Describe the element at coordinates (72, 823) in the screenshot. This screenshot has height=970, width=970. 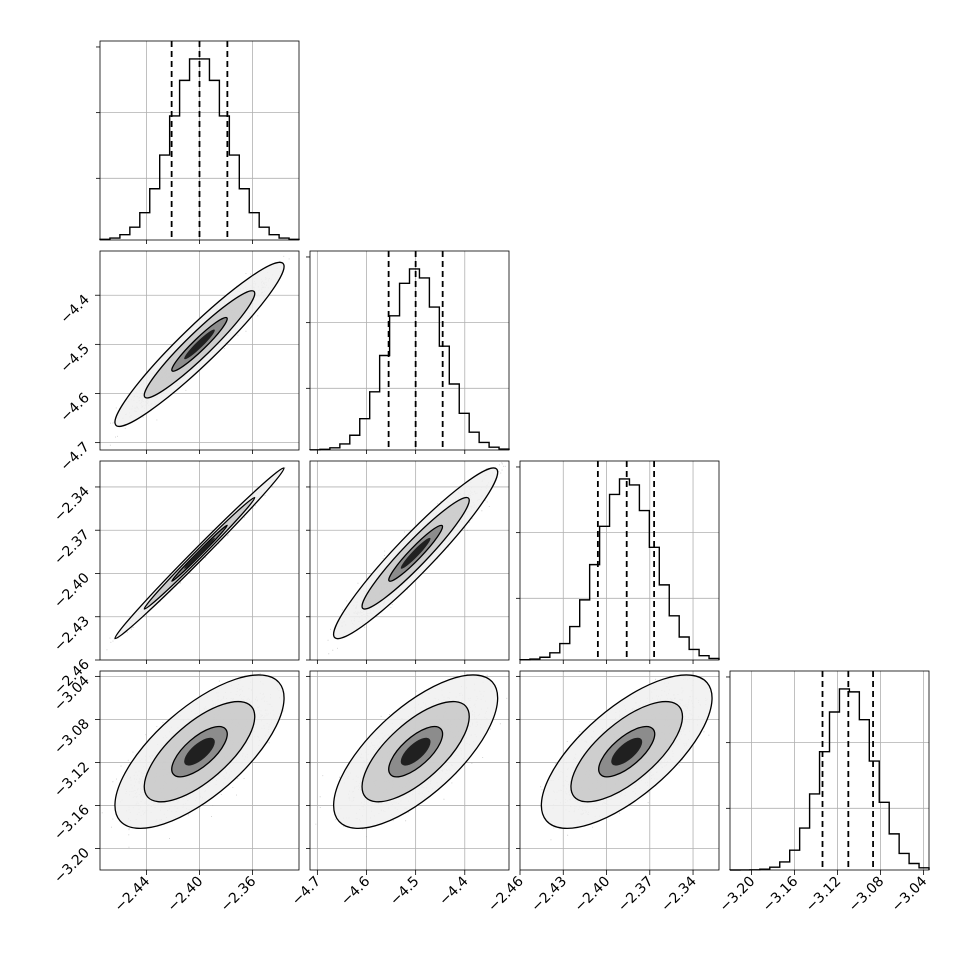
I see `y-tick-label: −3.16` at that location.